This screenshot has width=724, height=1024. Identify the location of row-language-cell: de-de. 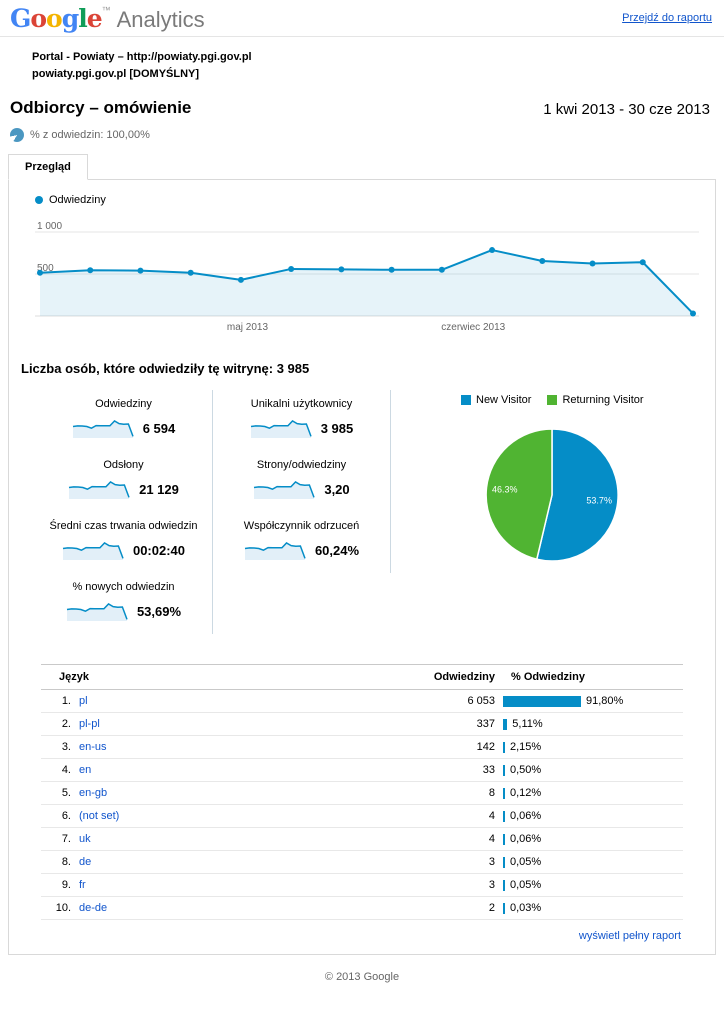
(237, 908).